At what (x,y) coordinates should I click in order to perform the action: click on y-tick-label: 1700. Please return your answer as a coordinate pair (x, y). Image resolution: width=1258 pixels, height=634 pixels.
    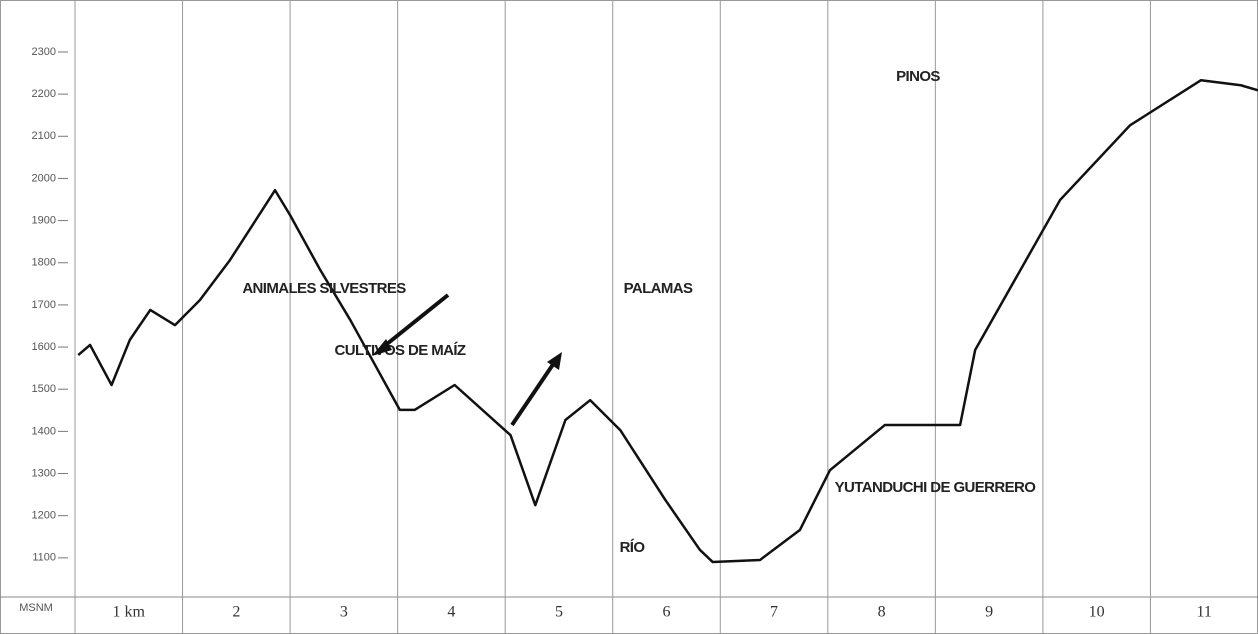
    Looking at the image, I should click on (44, 305).